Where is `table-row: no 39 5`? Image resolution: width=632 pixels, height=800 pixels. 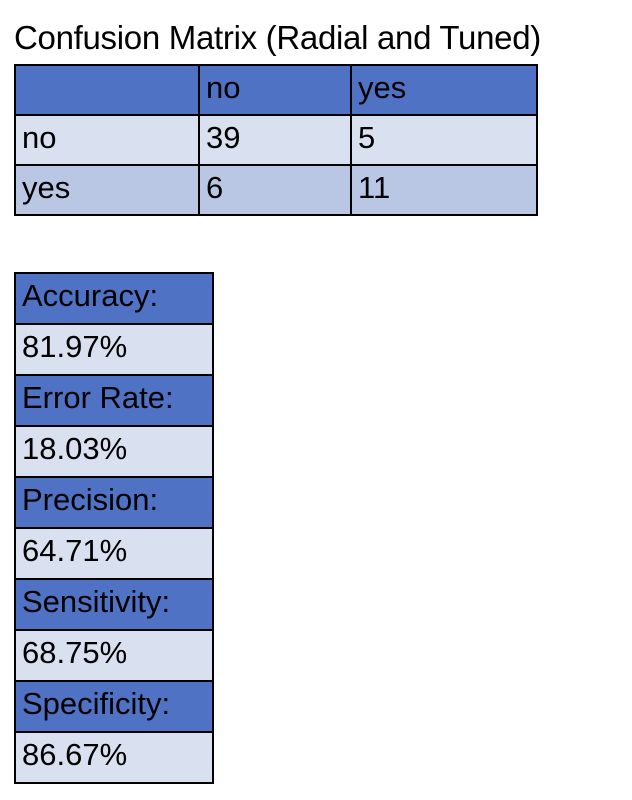 table-row: no 39 5 is located at coordinates (276, 140).